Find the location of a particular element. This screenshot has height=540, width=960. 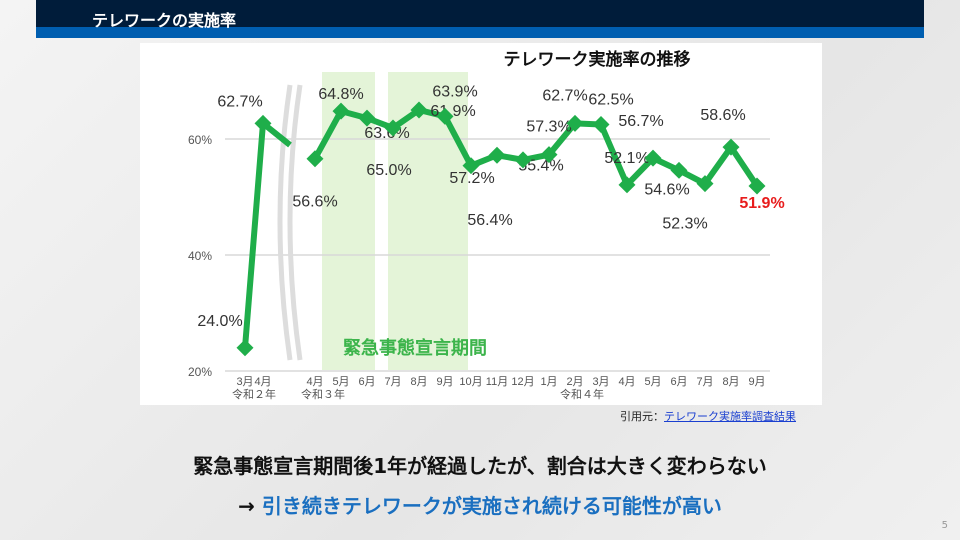

data-label: 58.6% is located at coordinates (722, 115).